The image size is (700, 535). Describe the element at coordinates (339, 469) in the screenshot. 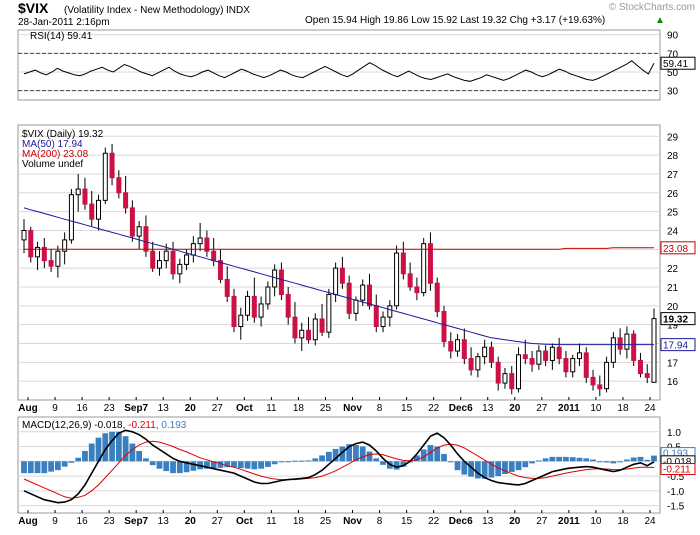

I see `macd-signal-line` at that location.